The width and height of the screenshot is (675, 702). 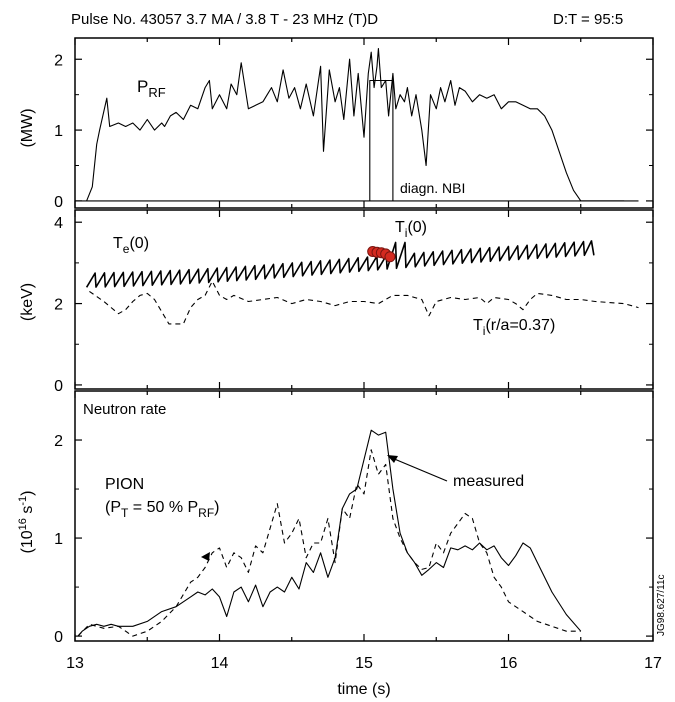 I want to click on prf-label: PRF, so click(x=151, y=88).